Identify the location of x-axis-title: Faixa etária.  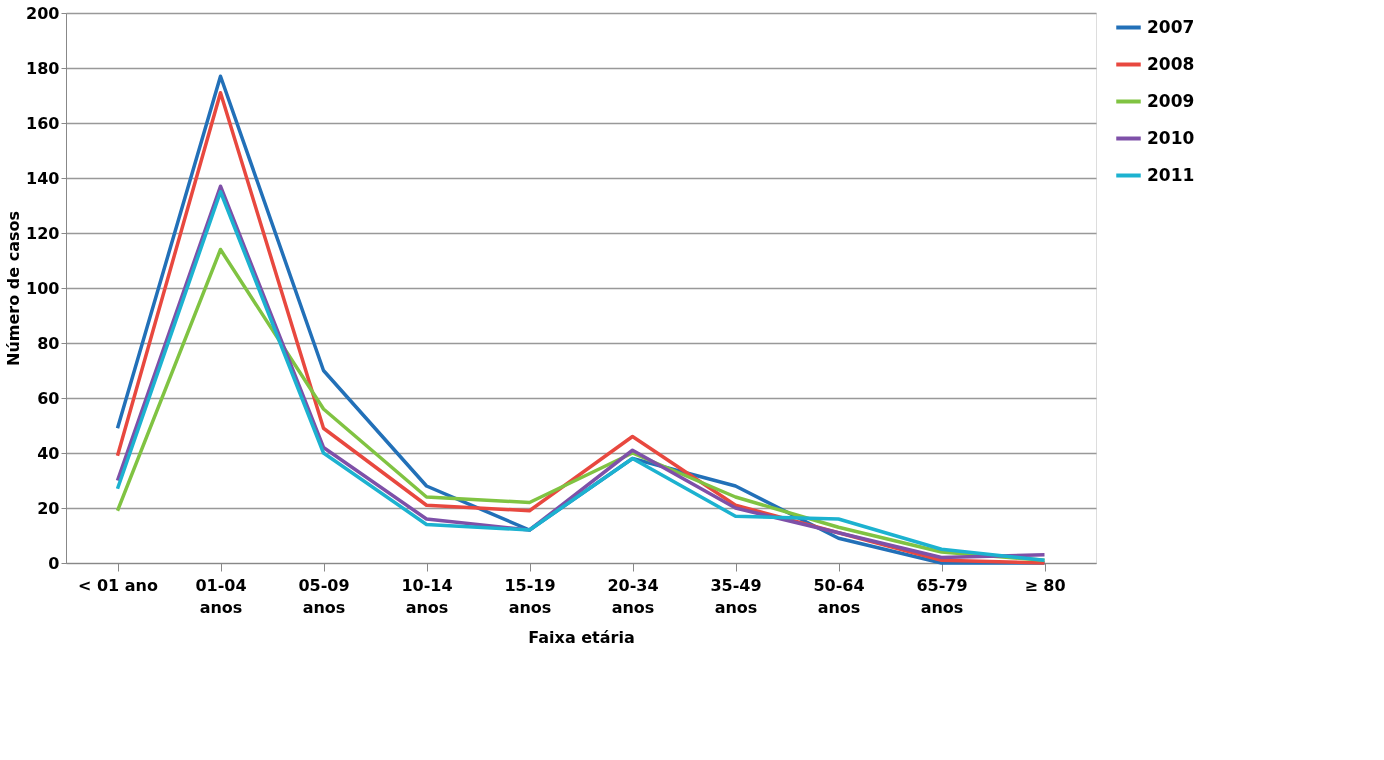
(581, 637).